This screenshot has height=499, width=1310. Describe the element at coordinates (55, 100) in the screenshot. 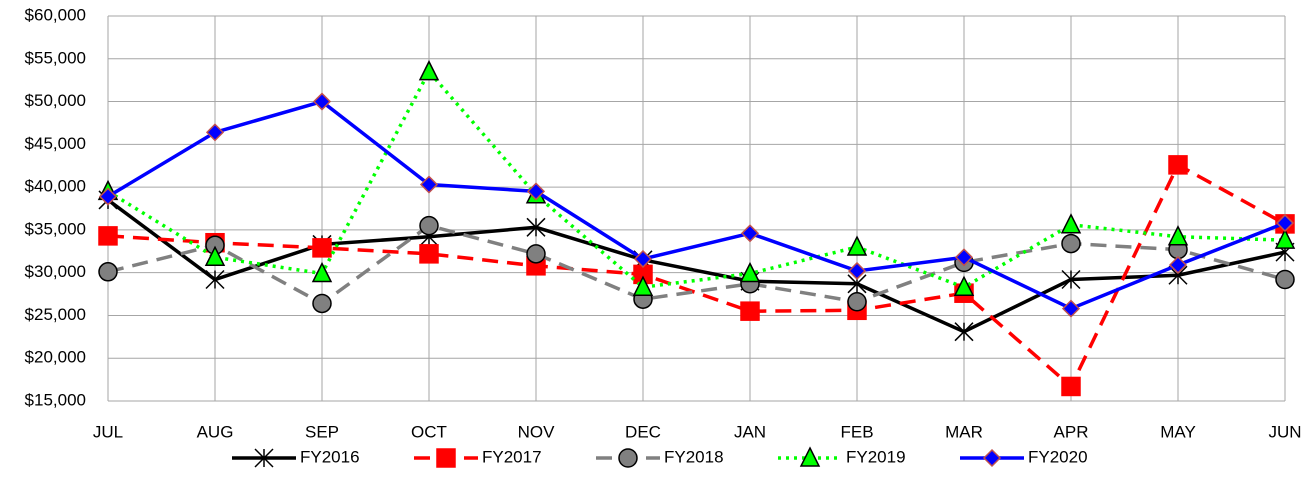

I see `y-tick-label: $50,000` at that location.